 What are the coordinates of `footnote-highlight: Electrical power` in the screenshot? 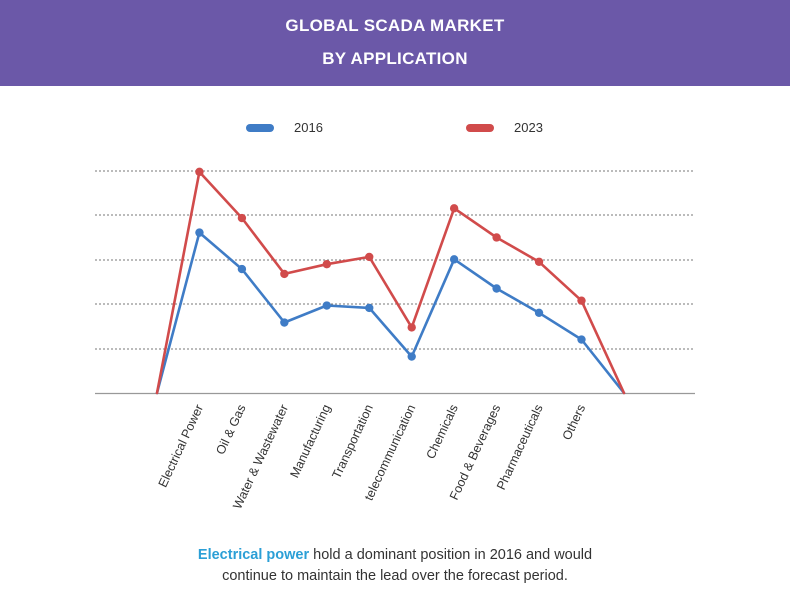 It's located at (253, 555).